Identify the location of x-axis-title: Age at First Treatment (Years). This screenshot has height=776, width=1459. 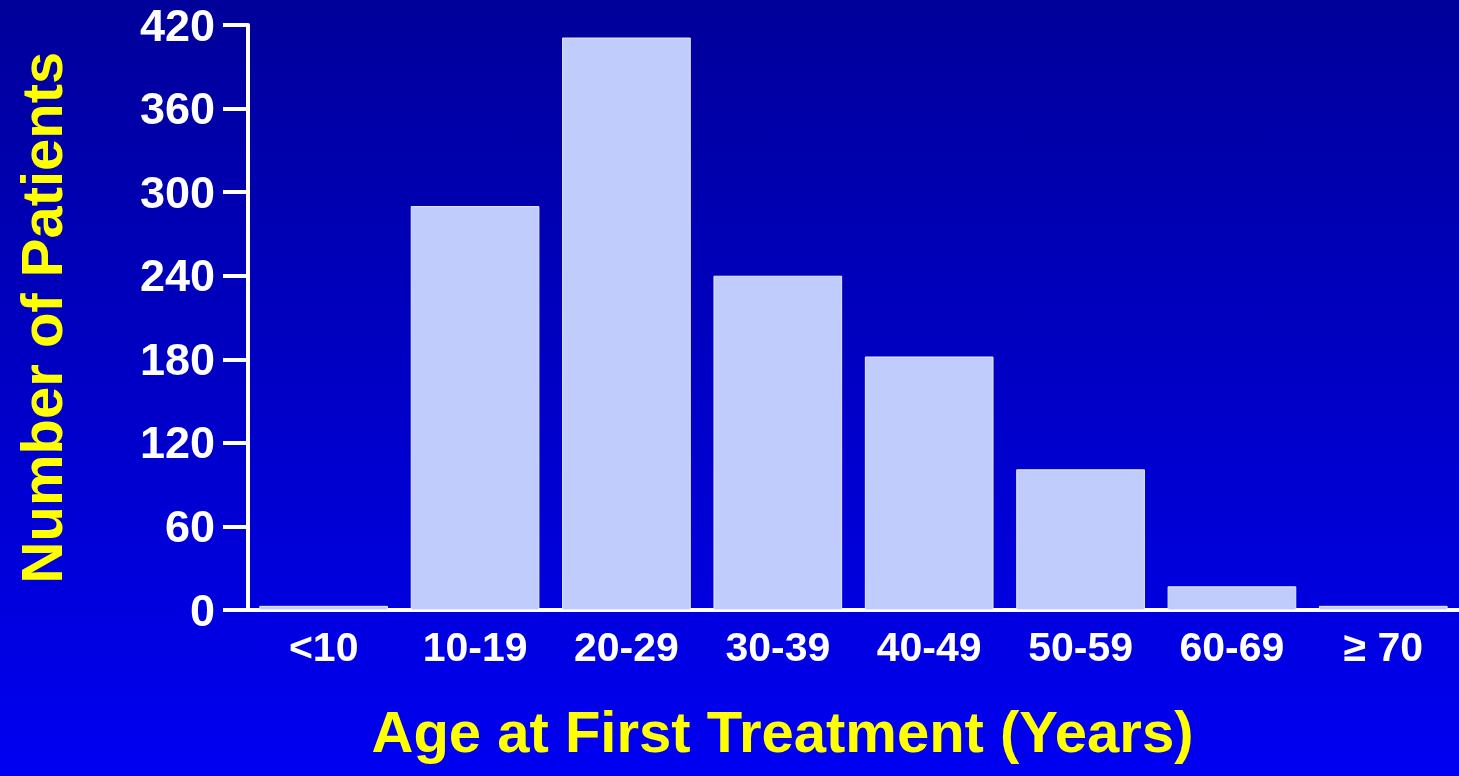
(782, 731).